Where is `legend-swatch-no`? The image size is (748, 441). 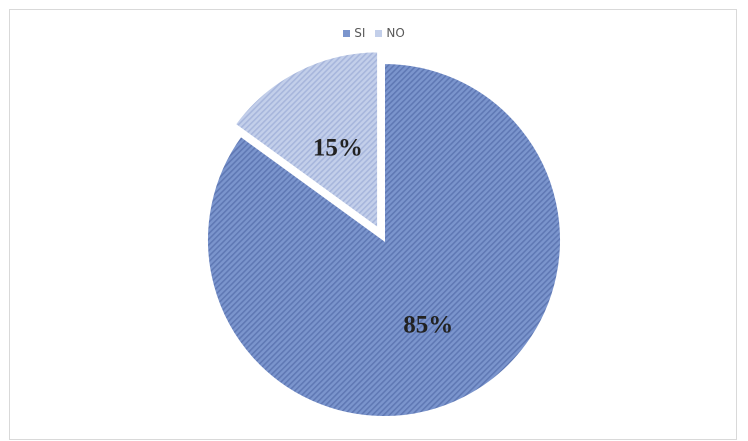
legend-swatch-no is located at coordinates (379, 33).